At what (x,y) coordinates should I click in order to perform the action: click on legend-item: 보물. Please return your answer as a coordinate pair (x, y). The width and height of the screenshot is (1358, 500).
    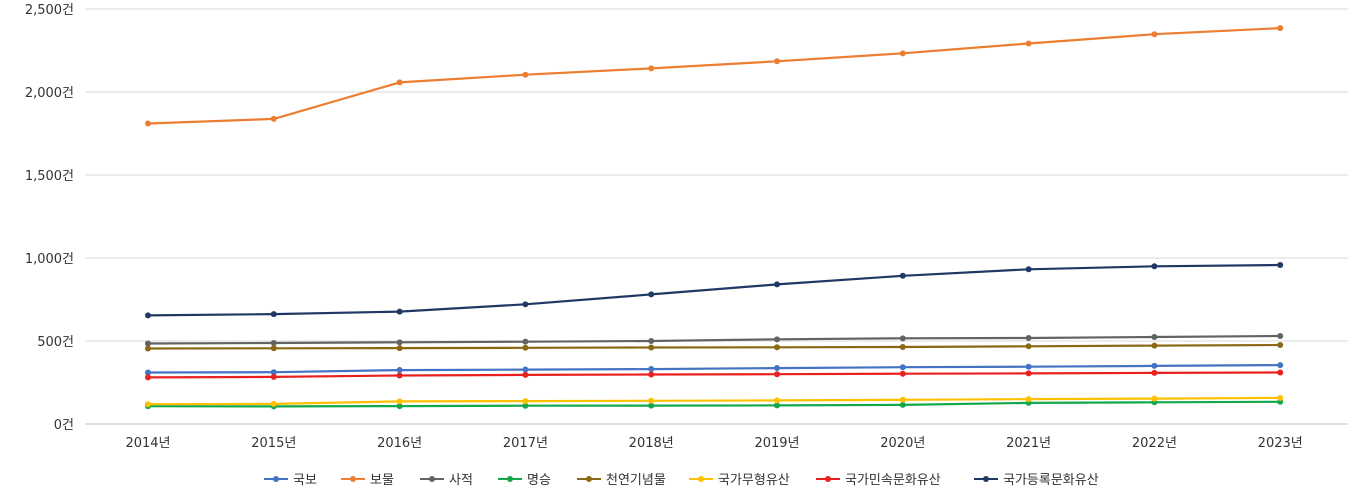
    Looking at the image, I should click on (367, 480).